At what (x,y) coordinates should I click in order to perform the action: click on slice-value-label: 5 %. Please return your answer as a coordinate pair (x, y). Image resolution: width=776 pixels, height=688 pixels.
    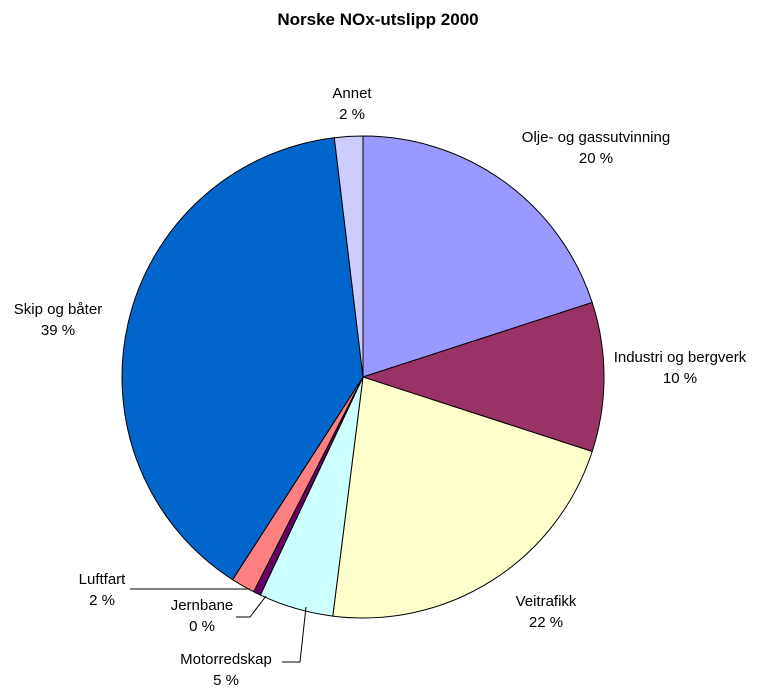
    Looking at the image, I should click on (226, 680).